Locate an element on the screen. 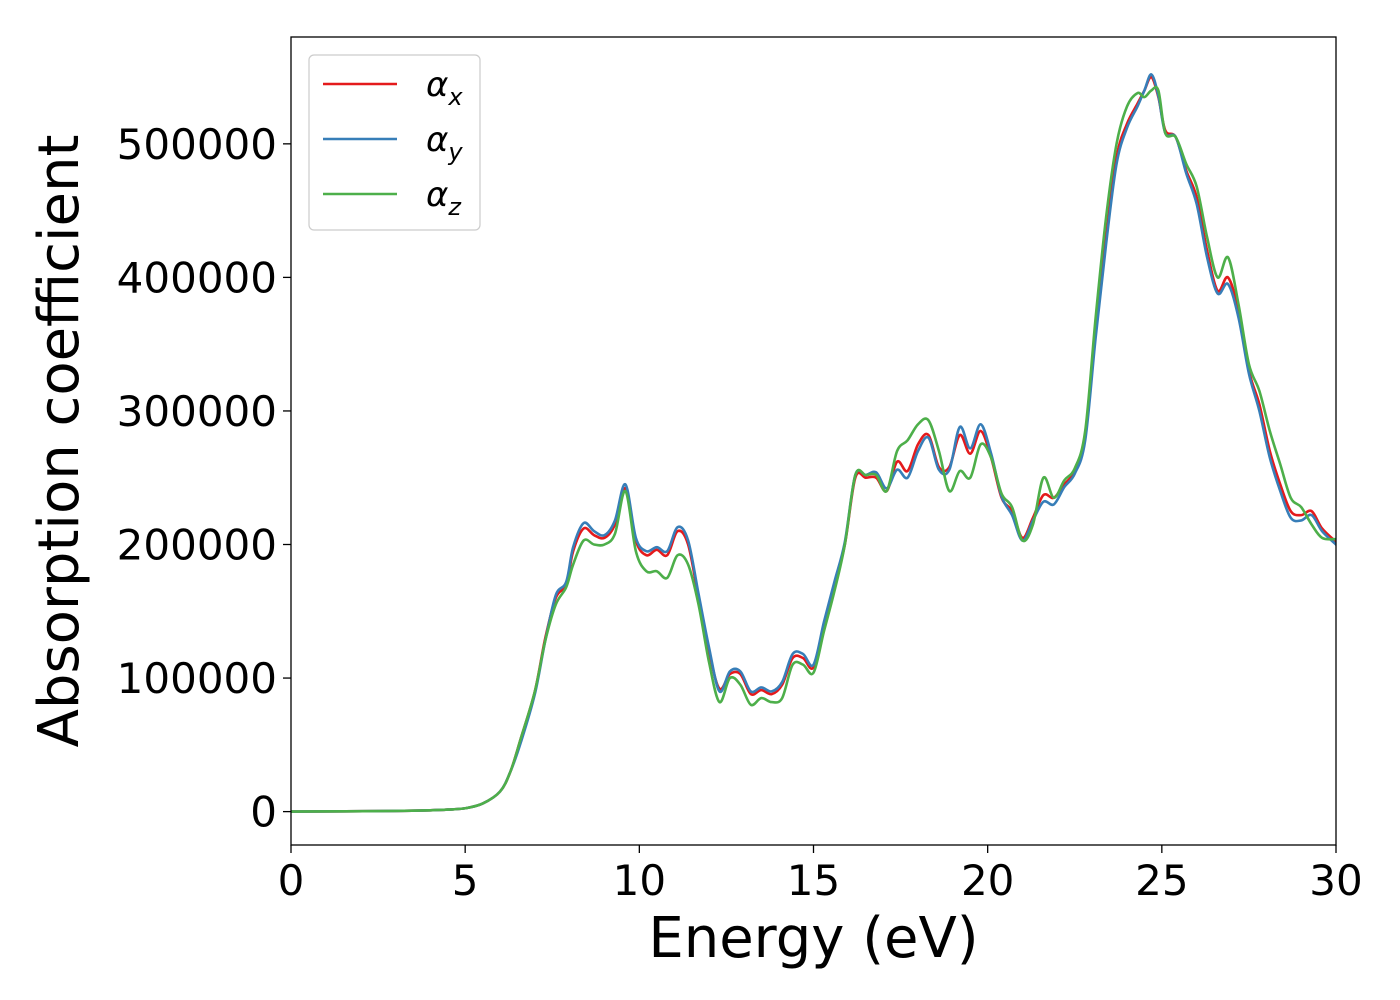  legend: αx αy αz is located at coordinates (394, 142).